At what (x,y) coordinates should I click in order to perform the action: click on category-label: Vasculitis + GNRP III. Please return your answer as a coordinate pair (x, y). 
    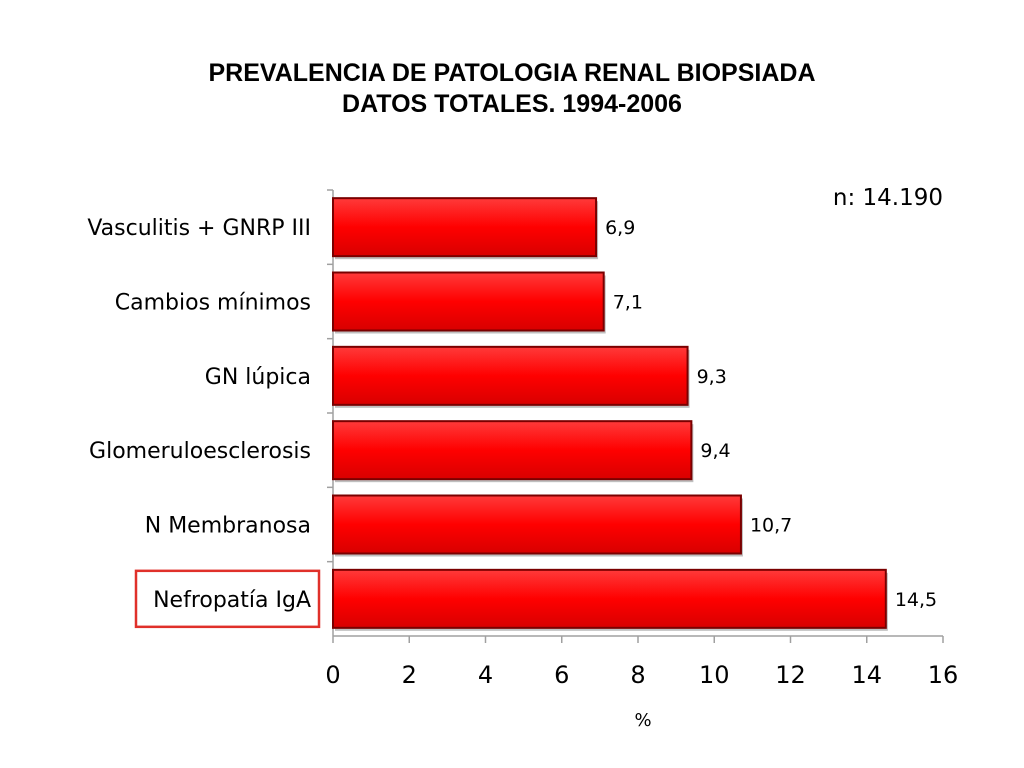
    Looking at the image, I should click on (199, 228).